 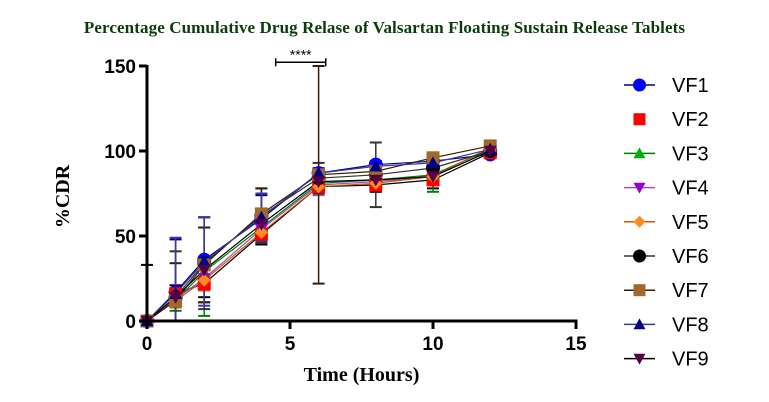 What do you see at coordinates (362, 375) in the screenshot?
I see `x-axis-title: Time (Hours)` at bounding box center [362, 375].